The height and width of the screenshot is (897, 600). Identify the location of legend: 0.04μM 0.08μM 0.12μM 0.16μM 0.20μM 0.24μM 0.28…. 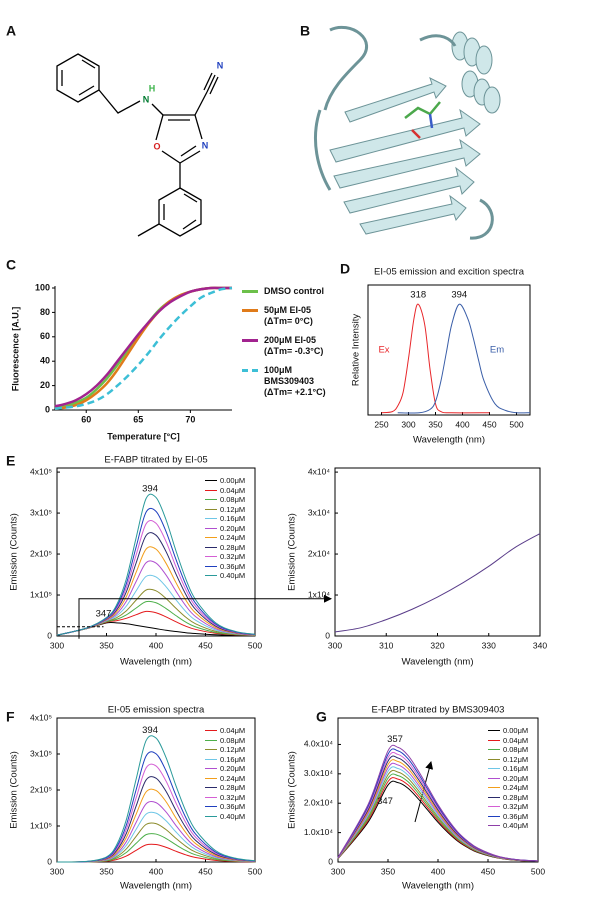
(225, 773).